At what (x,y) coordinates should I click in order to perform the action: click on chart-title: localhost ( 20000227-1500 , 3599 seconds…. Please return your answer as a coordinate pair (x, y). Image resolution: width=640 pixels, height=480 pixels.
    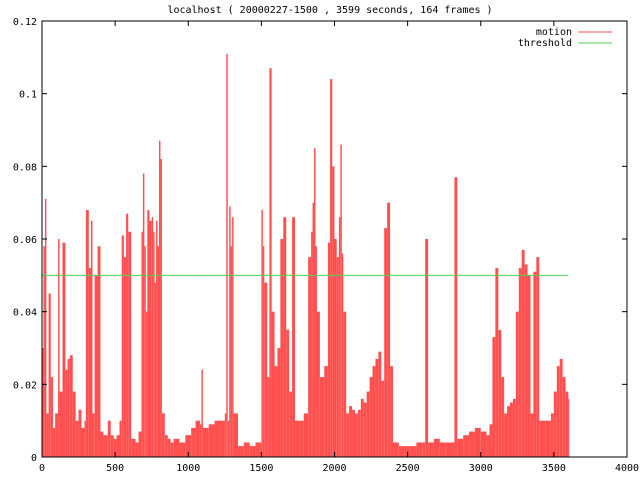
    Looking at the image, I should click on (329, 10).